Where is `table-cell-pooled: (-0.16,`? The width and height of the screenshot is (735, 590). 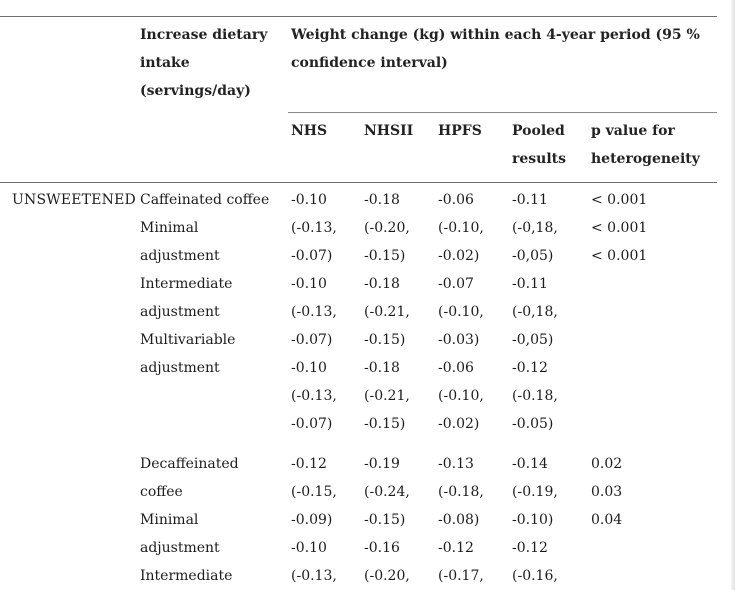 table-cell-pooled: (-0.16, is located at coordinates (535, 576).